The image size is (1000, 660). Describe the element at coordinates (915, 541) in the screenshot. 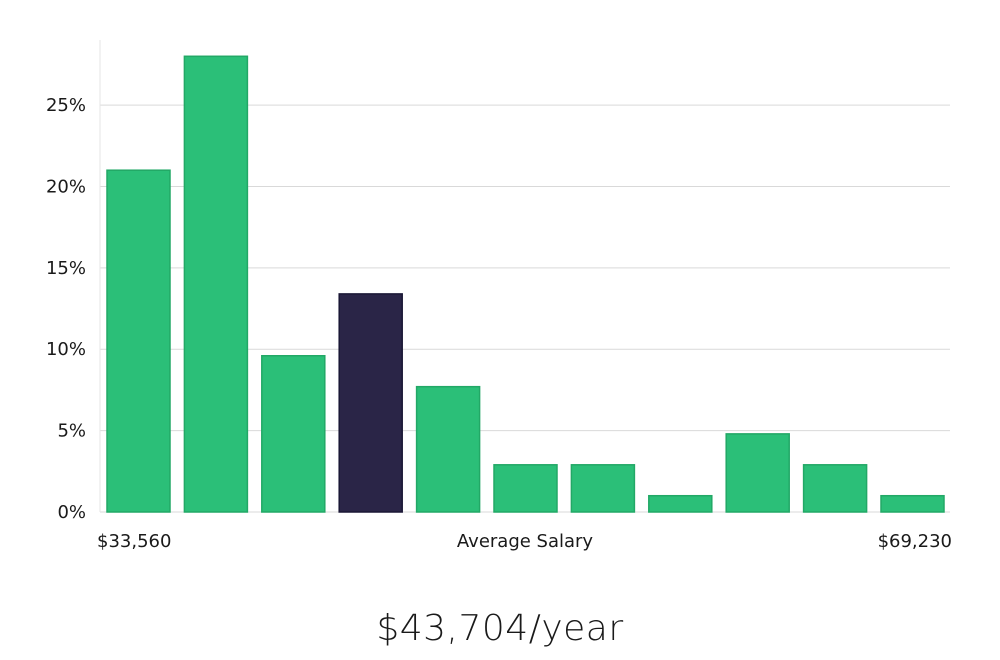

I see `x-max-label: $69,230` at that location.